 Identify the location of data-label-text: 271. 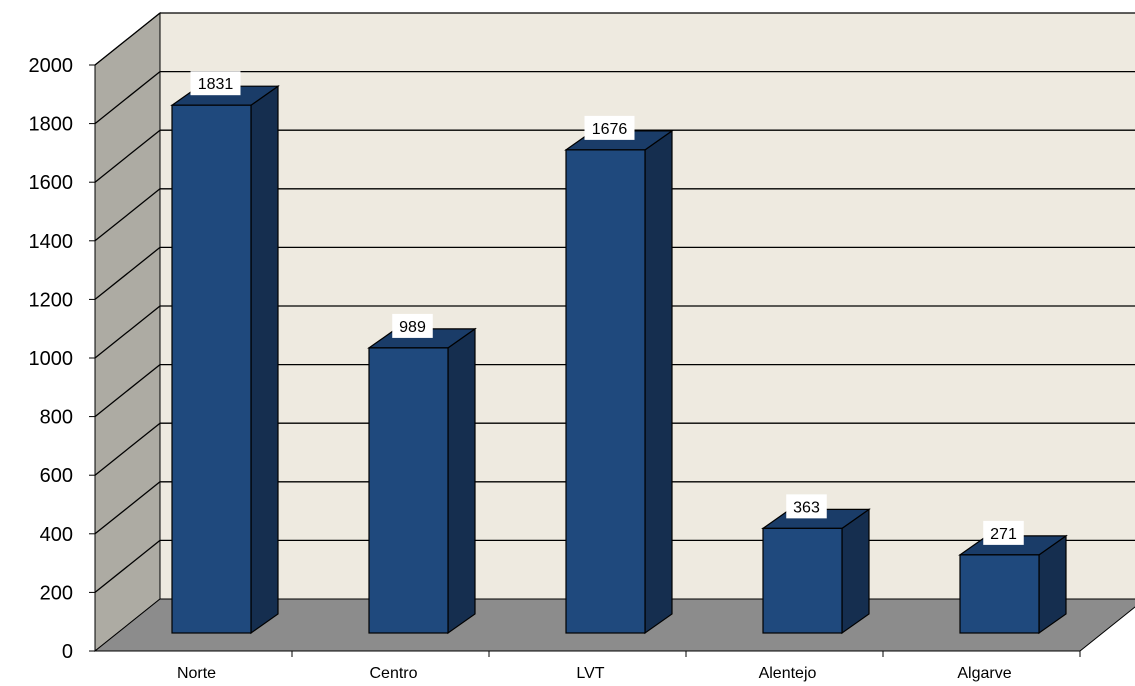
(1003, 534).